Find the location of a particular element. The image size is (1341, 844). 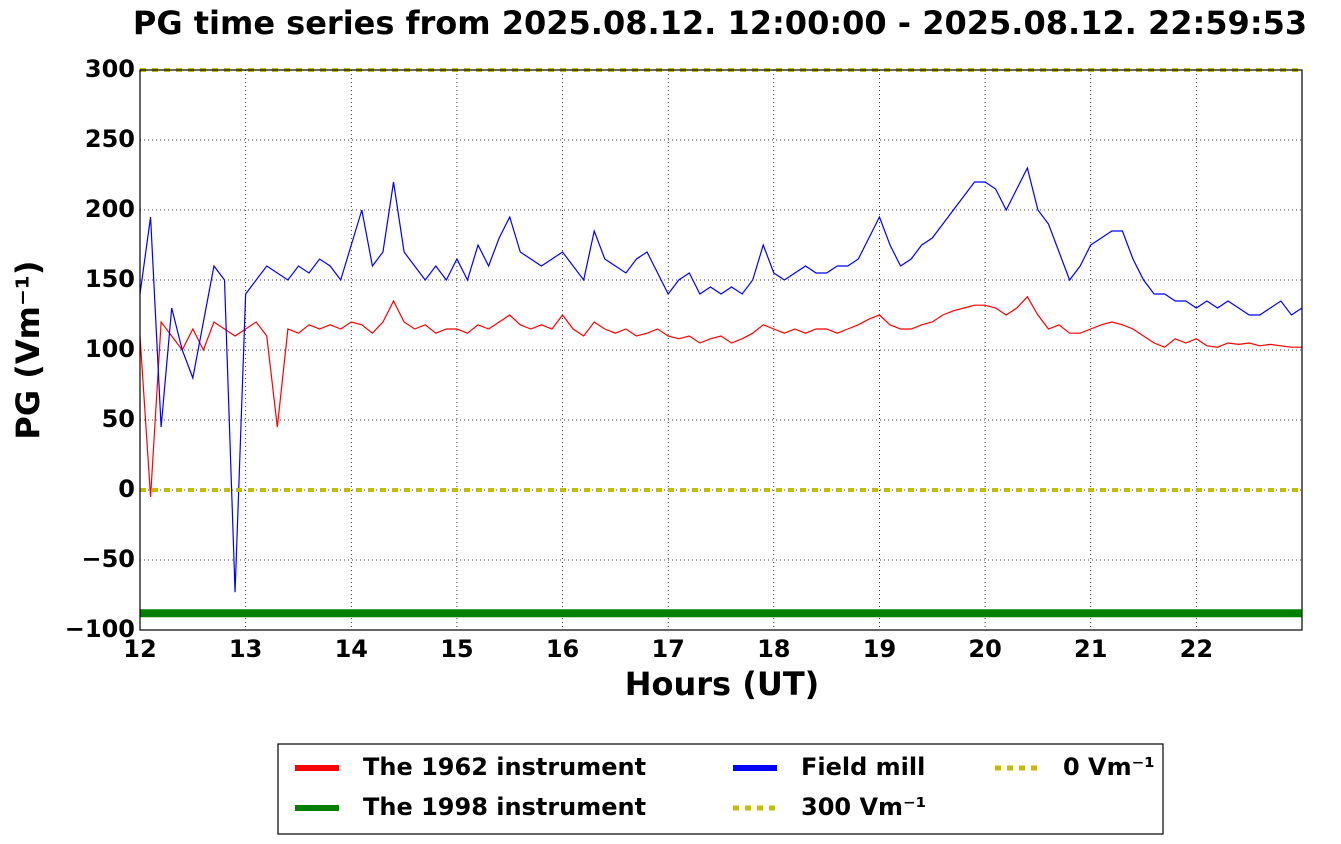

y-axis-label: PG (Vm⁻¹) is located at coordinates (28, 349).